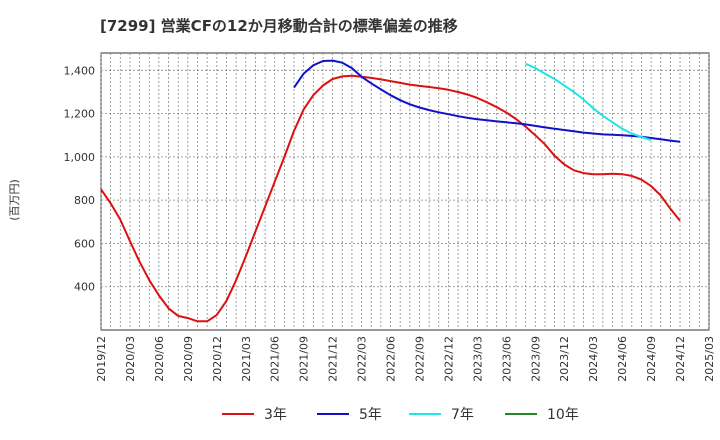 The image size is (720, 440). What do you see at coordinates (333, 359) in the screenshot?
I see `x-tick-label: 2021/12` at bounding box center [333, 359].